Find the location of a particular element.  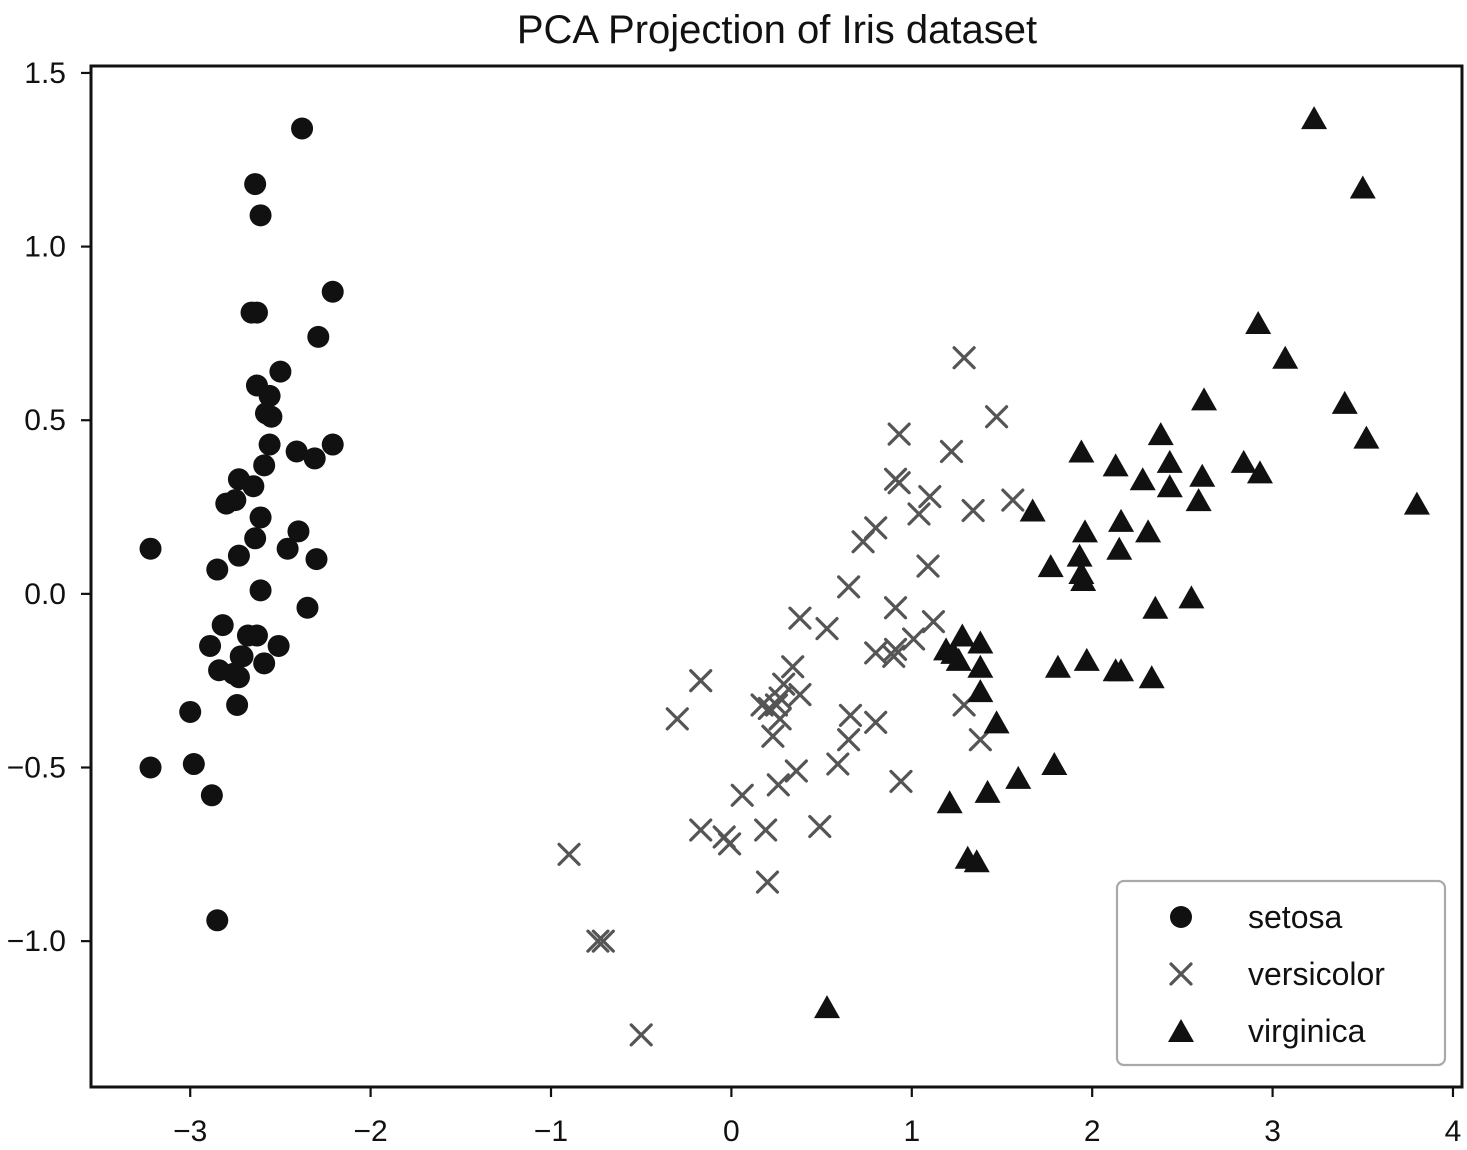

y-tick-label: −1.0 is located at coordinates (36, 941).